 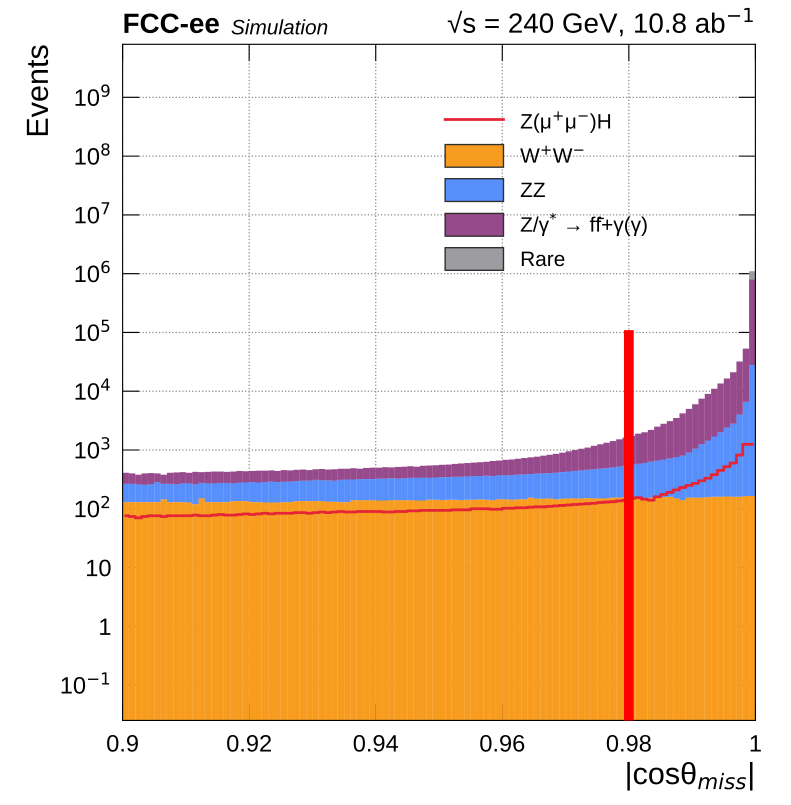 I want to click on y-tick-label: 10$^{5}$, so click(x=93, y=331).